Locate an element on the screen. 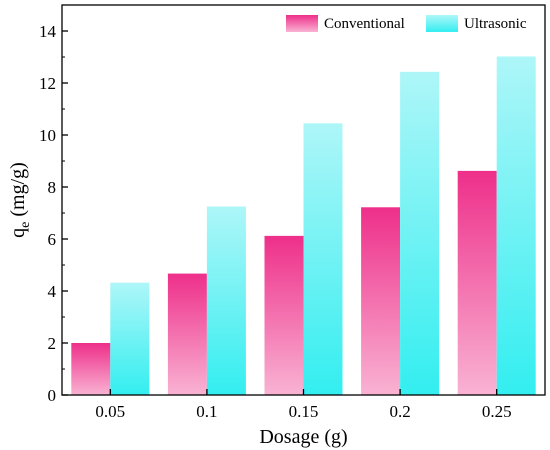 This screenshot has width=550, height=450. x-axis: 0.05 0.1 0.15 0.2 0.25 is located at coordinates (303, 405).